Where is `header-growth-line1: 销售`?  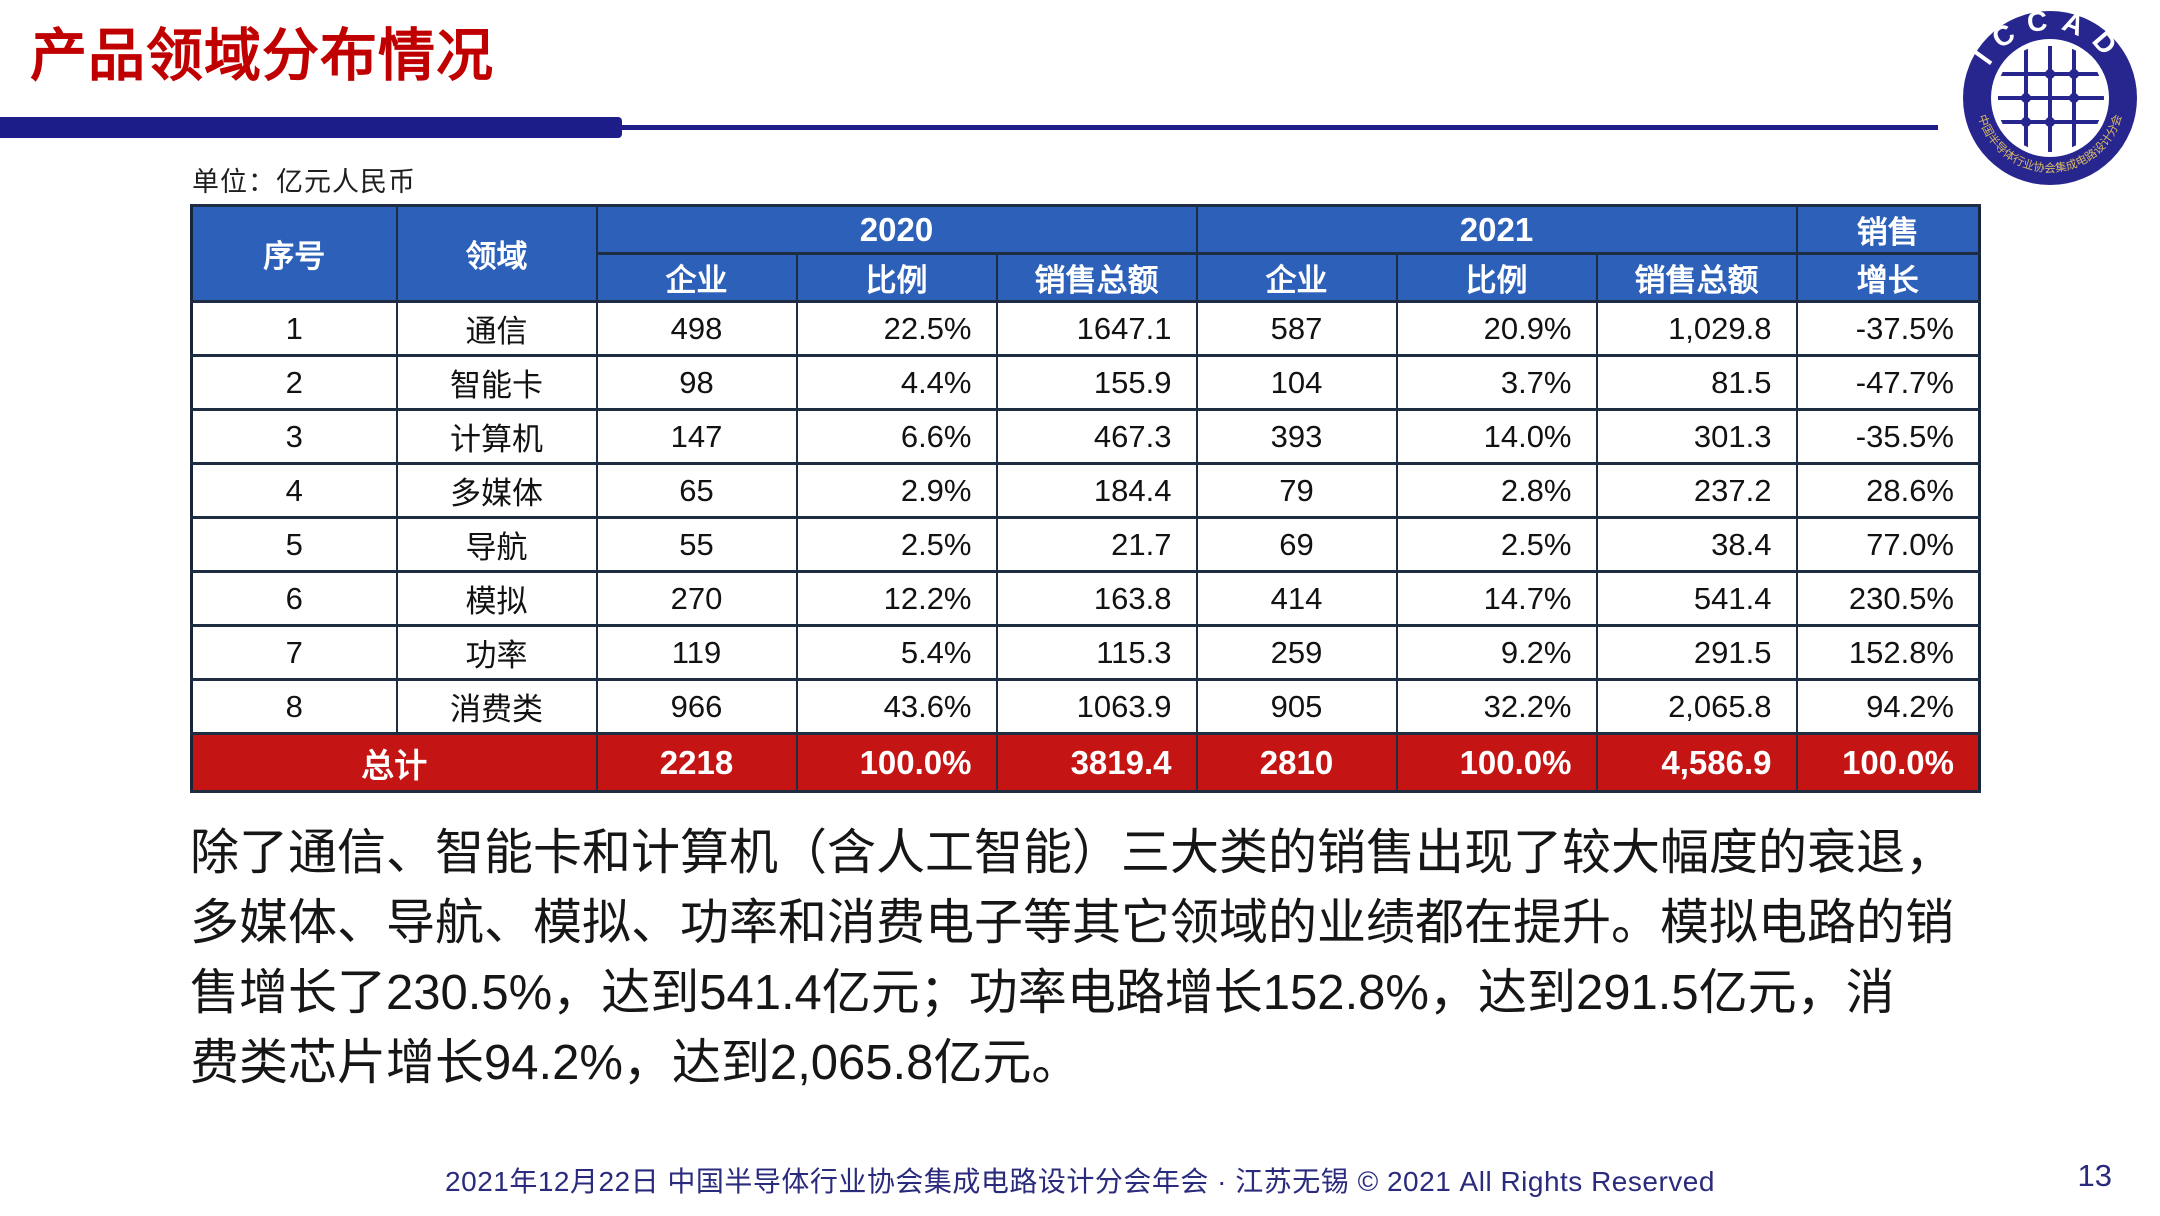 header-growth-line1: 销售 is located at coordinates (1888, 229).